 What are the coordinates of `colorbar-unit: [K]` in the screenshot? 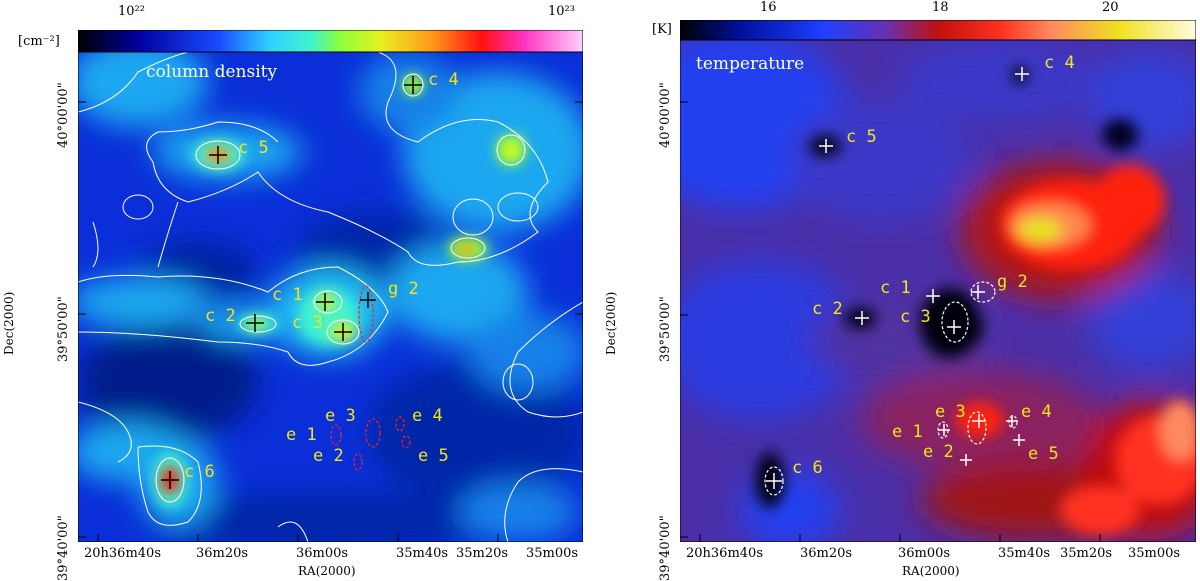 It's located at (662, 29).